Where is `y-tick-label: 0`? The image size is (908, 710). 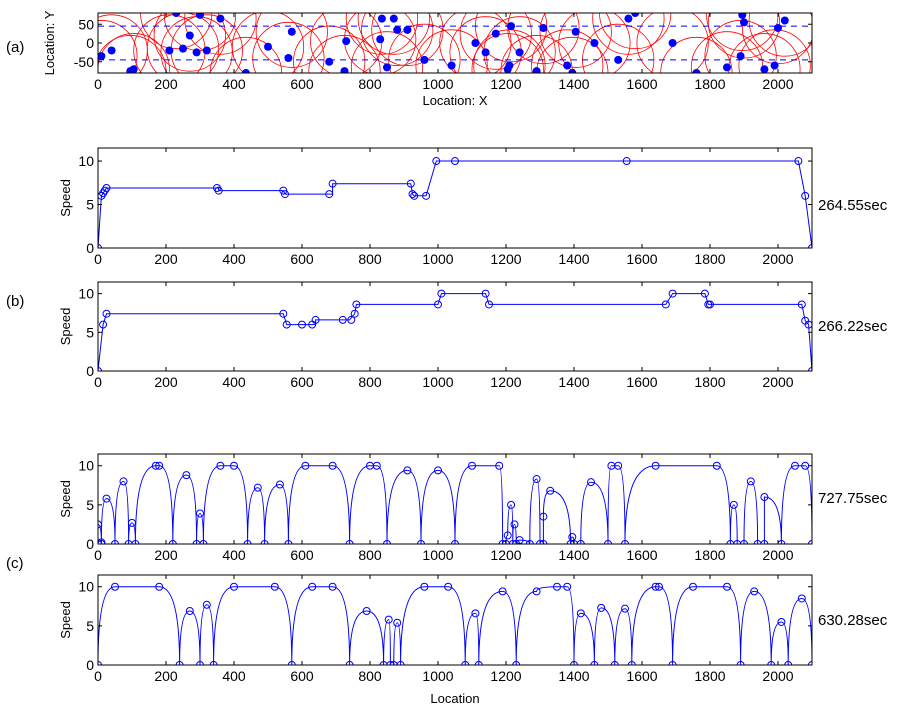 y-tick-label: 0 is located at coordinates (90, 248).